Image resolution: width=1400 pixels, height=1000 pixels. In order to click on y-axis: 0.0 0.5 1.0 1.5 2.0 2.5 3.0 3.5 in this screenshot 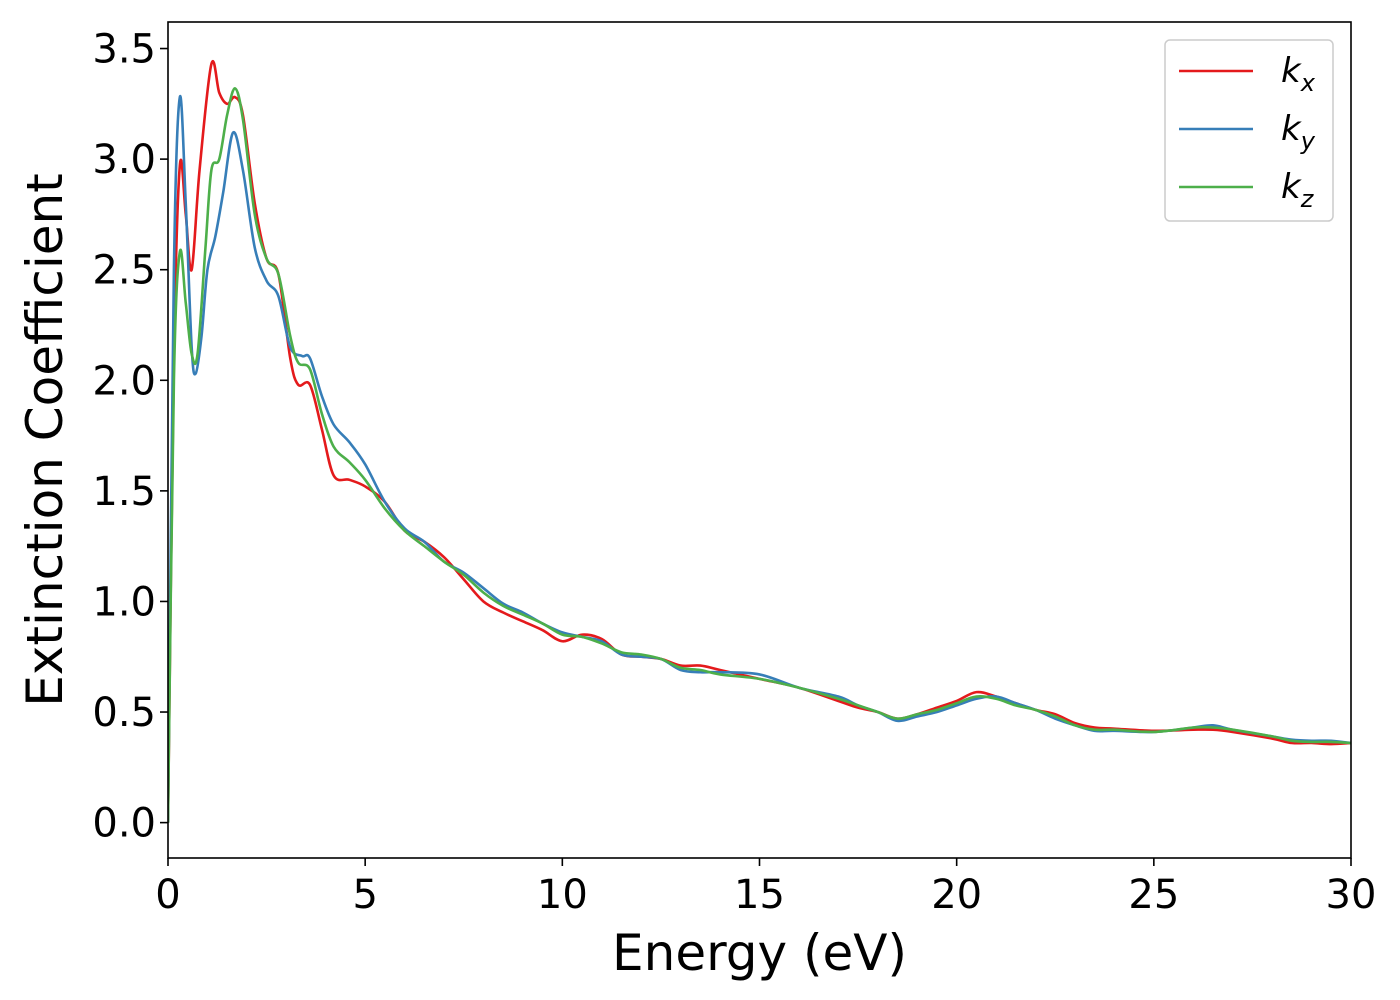, I will do `click(130, 437)`.